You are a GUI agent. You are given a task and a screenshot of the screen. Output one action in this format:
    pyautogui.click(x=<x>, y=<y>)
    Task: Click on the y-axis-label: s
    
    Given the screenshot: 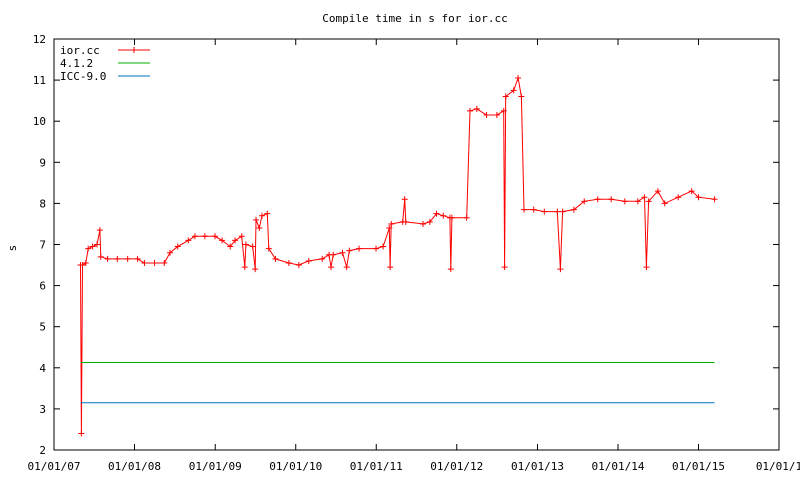 What is the action you would take?
    pyautogui.click(x=12, y=248)
    